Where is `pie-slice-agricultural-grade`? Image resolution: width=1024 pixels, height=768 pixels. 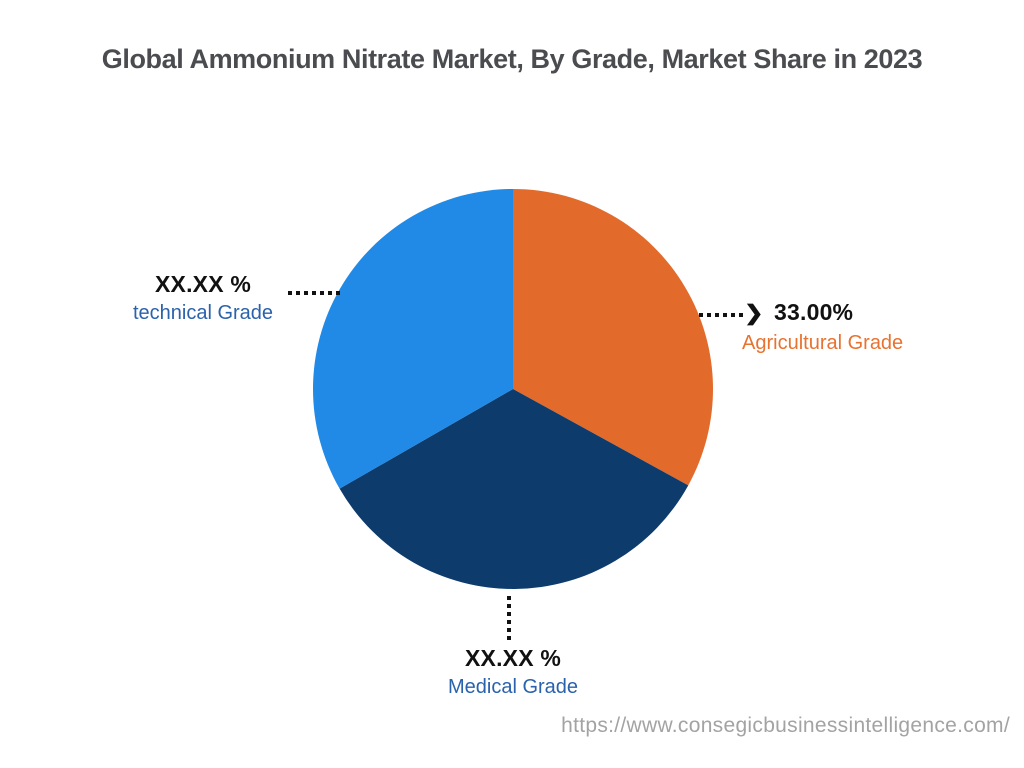
pie-slice-agricultural-grade is located at coordinates (613, 337).